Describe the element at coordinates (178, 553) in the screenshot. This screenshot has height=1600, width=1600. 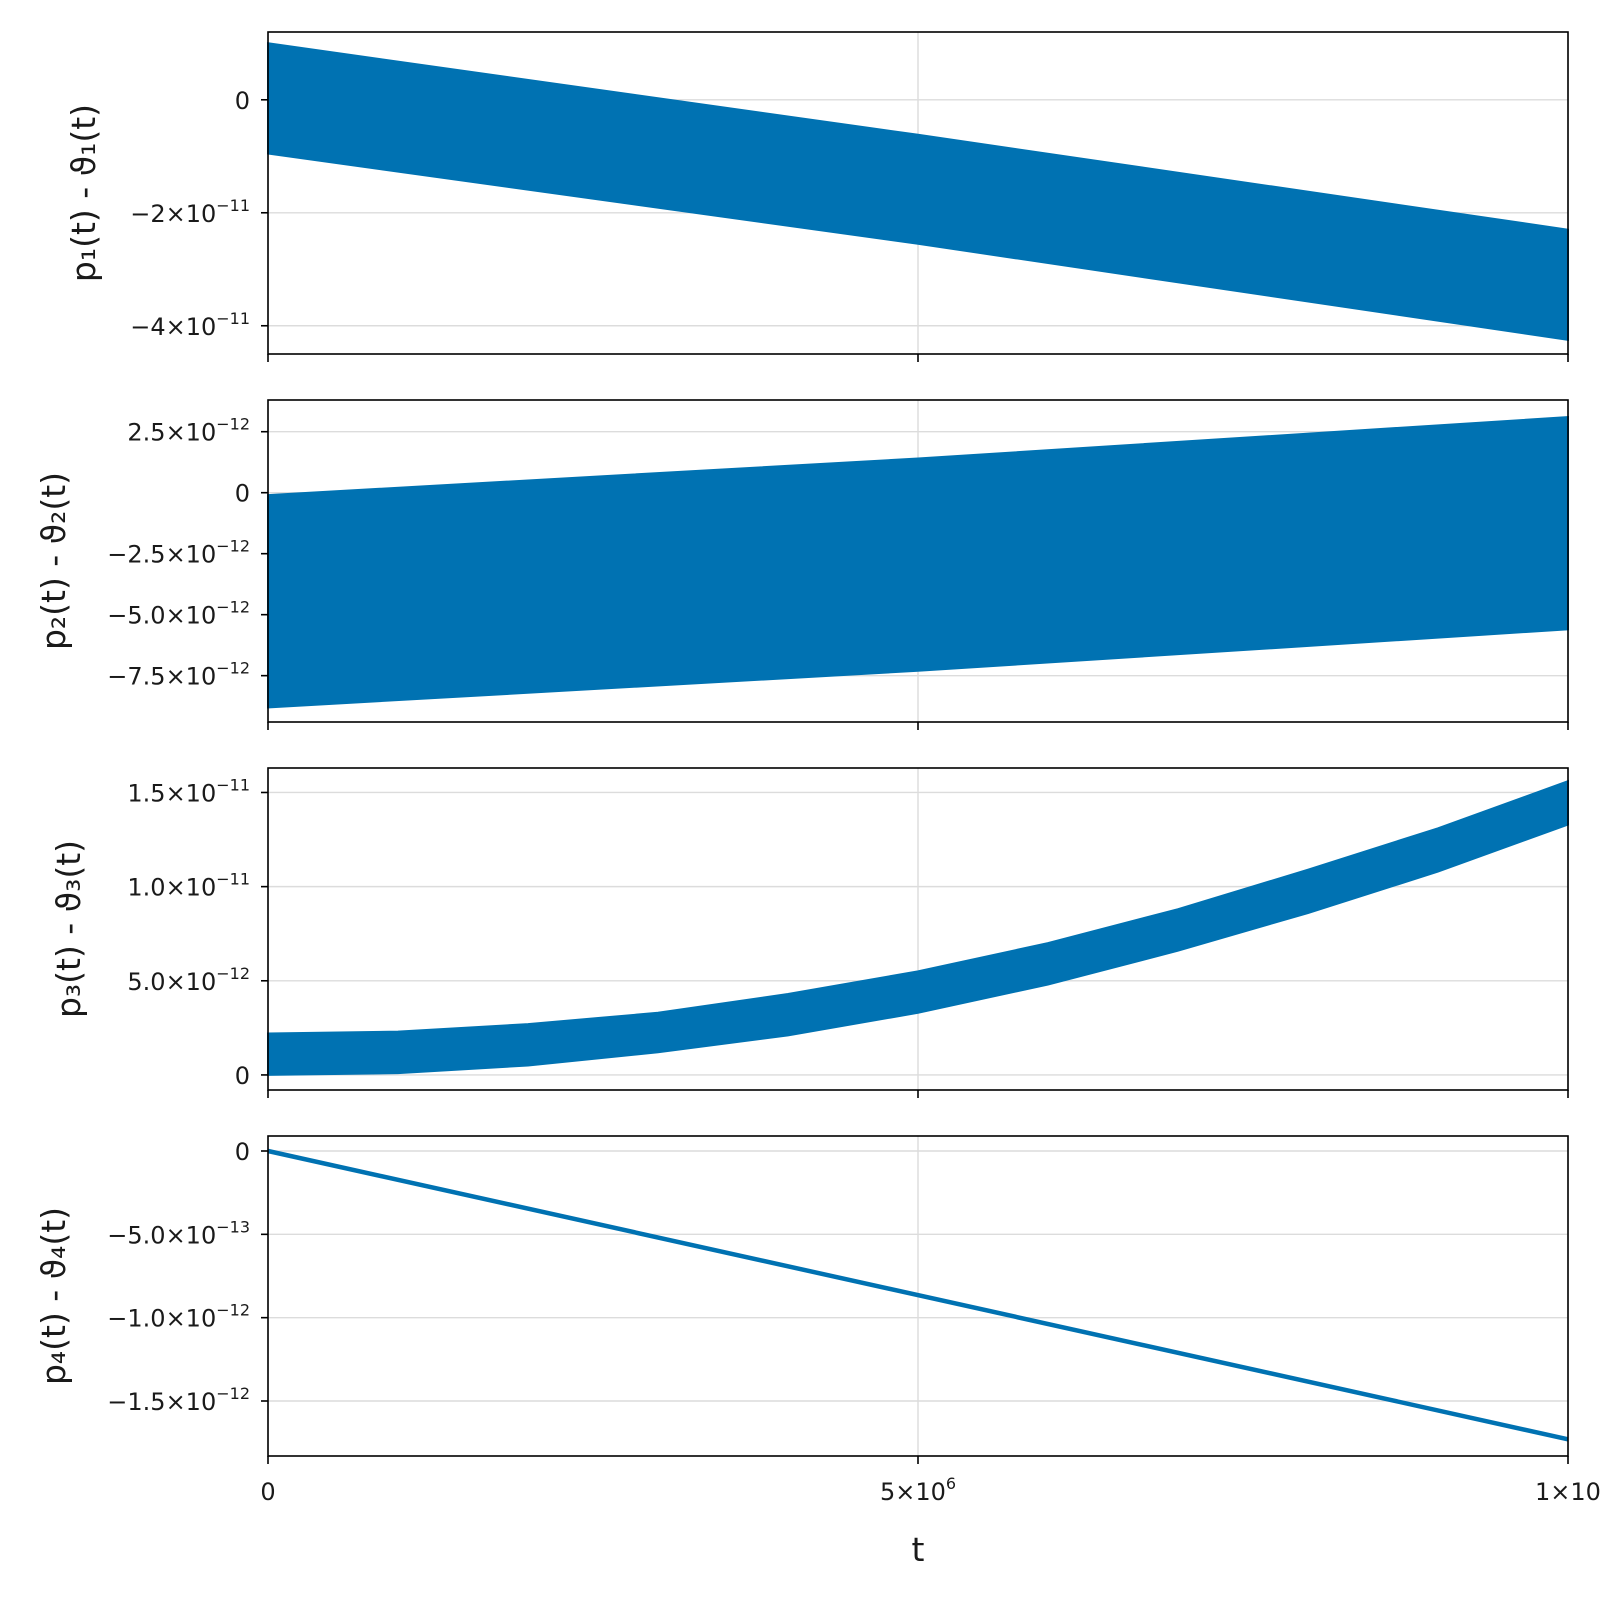
I see `y-tick-label-3: −2.5×10⁻¹²` at that location.